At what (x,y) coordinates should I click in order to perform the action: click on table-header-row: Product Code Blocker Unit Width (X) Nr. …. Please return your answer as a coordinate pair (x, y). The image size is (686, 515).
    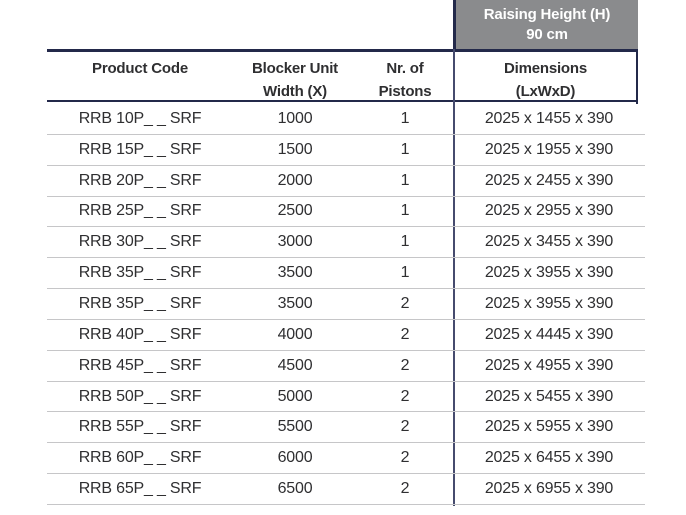
    Looking at the image, I should click on (342, 77).